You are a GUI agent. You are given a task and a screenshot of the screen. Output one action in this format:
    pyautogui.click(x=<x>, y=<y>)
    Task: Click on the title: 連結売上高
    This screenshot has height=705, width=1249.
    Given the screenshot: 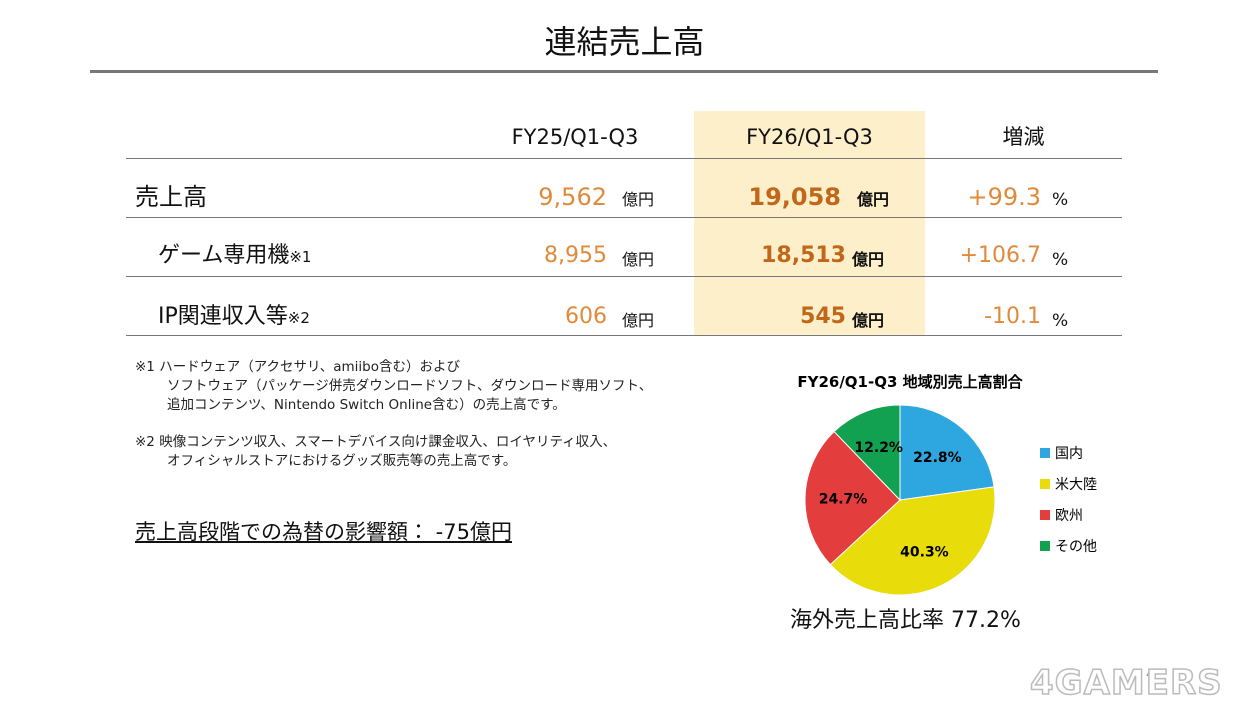 What is the action you would take?
    pyautogui.click(x=624, y=42)
    